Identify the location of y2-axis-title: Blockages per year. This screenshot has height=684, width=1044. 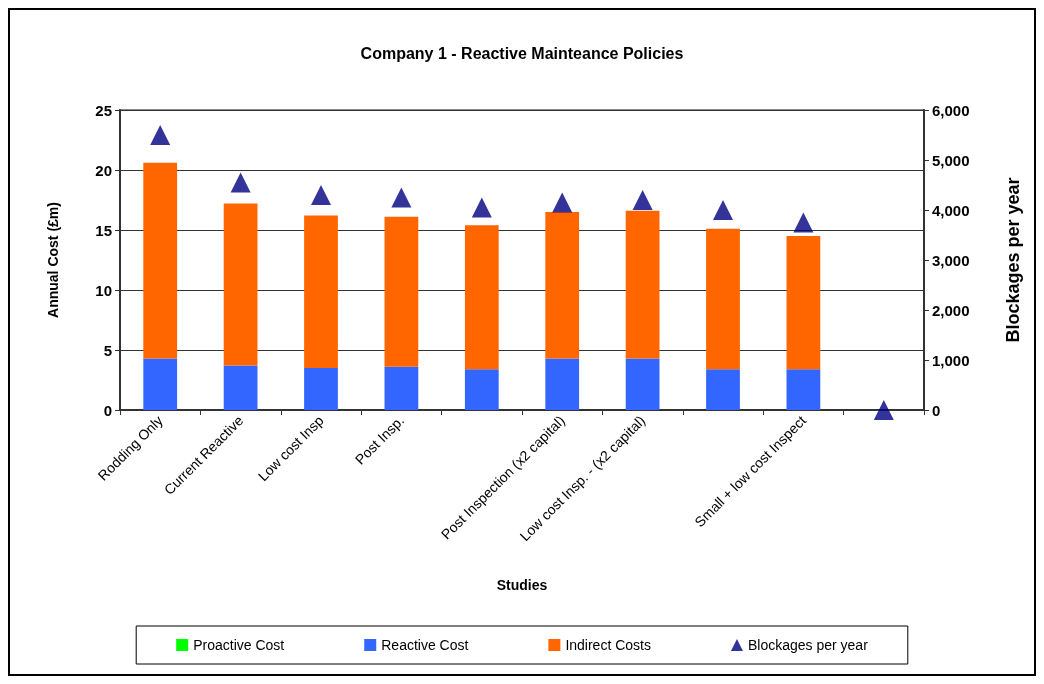
(1013, 260).